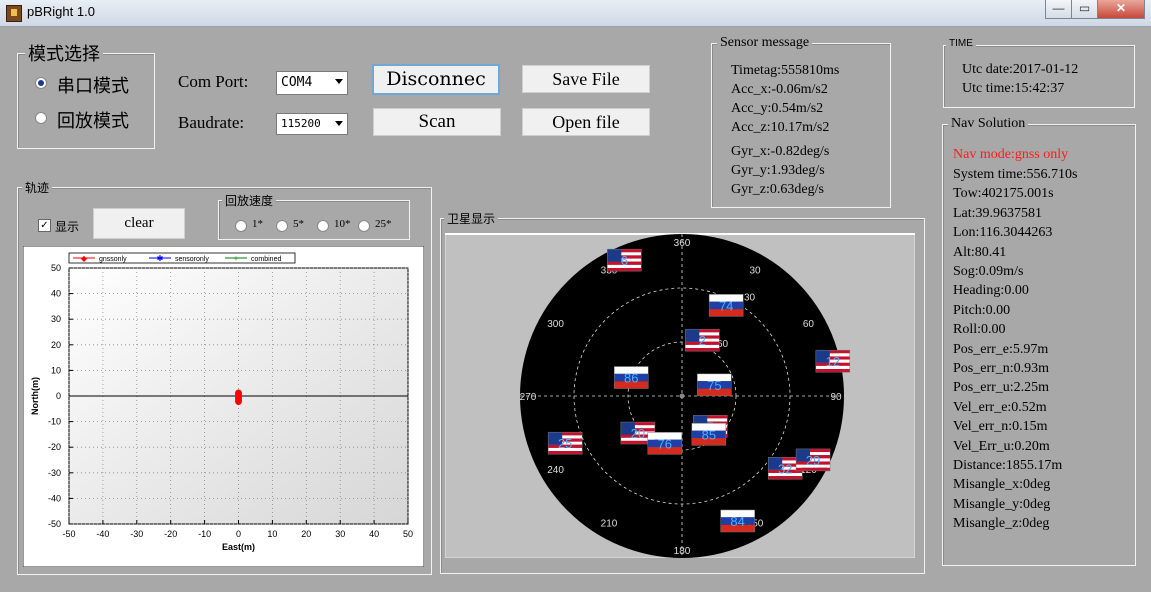 This screenshot has width=1151, height=592. Describe the element at coordinates (56, 319) in the screenshot. I see `y-tick-label: 30` at that location.